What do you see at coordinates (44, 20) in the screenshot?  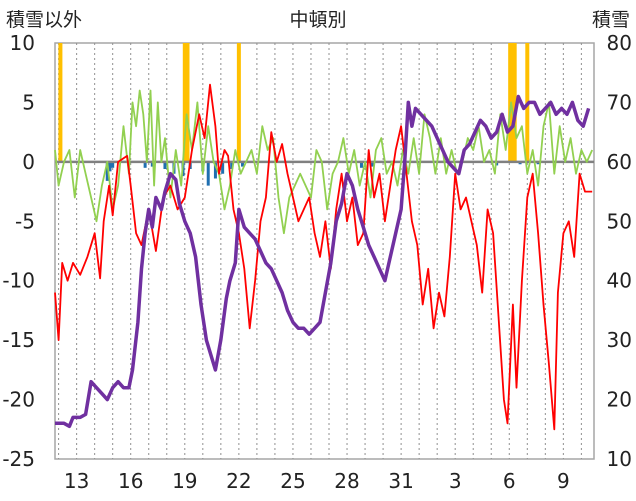 I see `left-axis-label: 積雪以外` at bounding box center [44, 20].